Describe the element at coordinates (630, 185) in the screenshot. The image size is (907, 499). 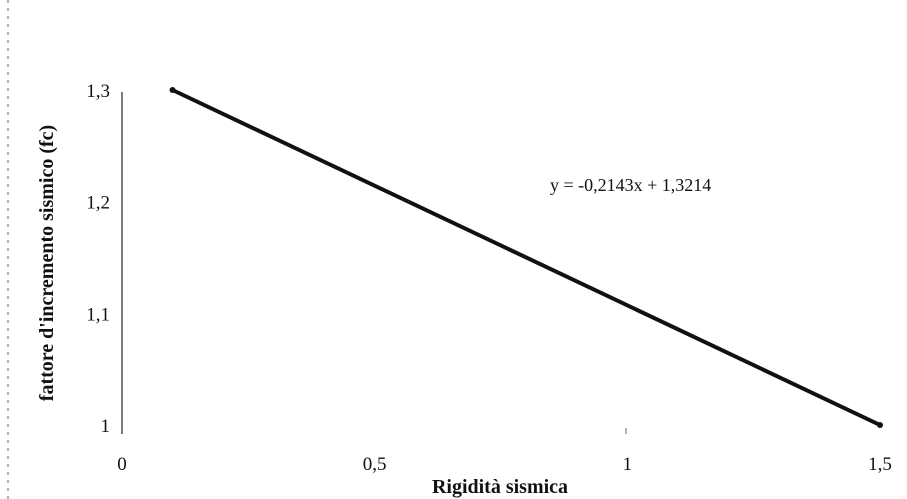
I see `trendline-equation: y = -0,2143x + 1,3214` at that location.